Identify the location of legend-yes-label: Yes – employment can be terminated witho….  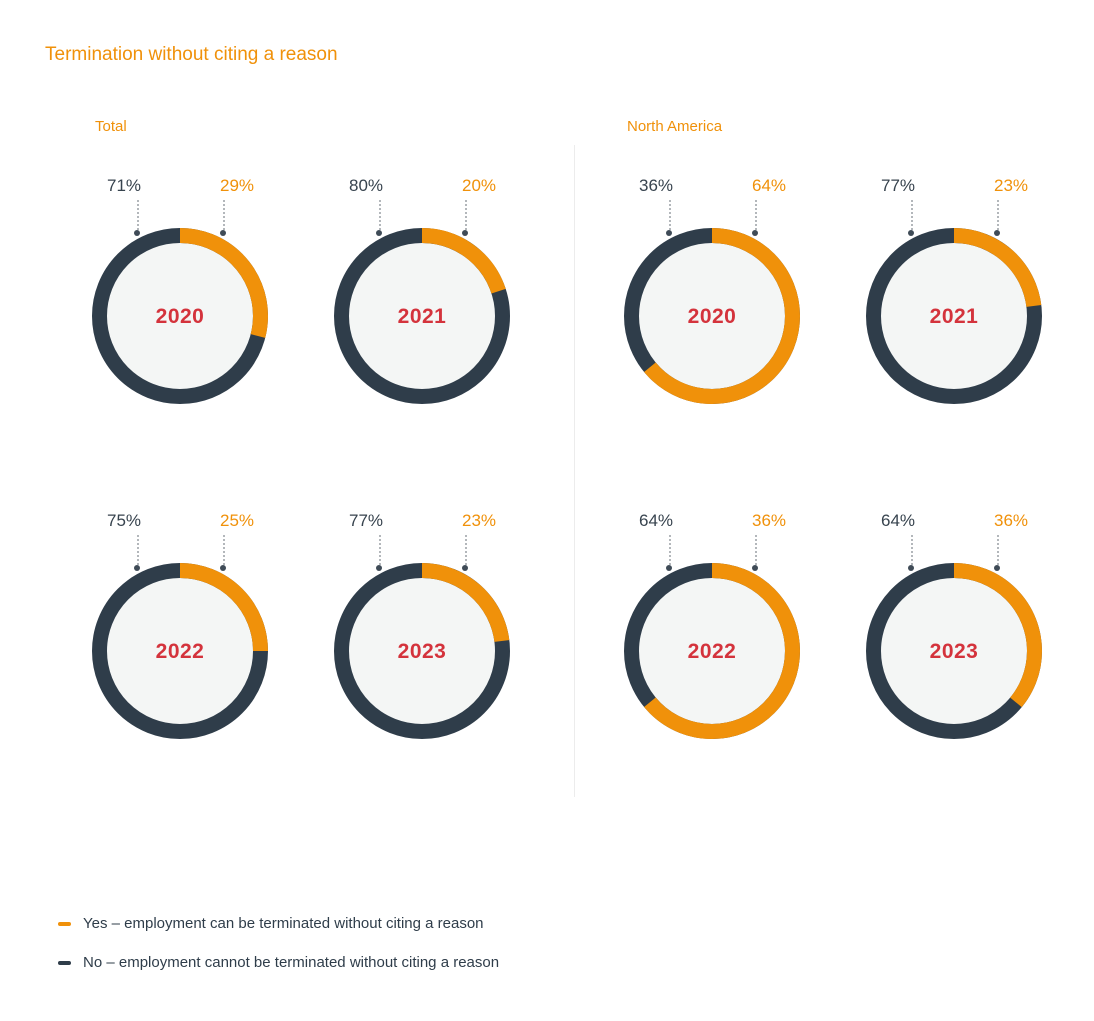
(283, 923).